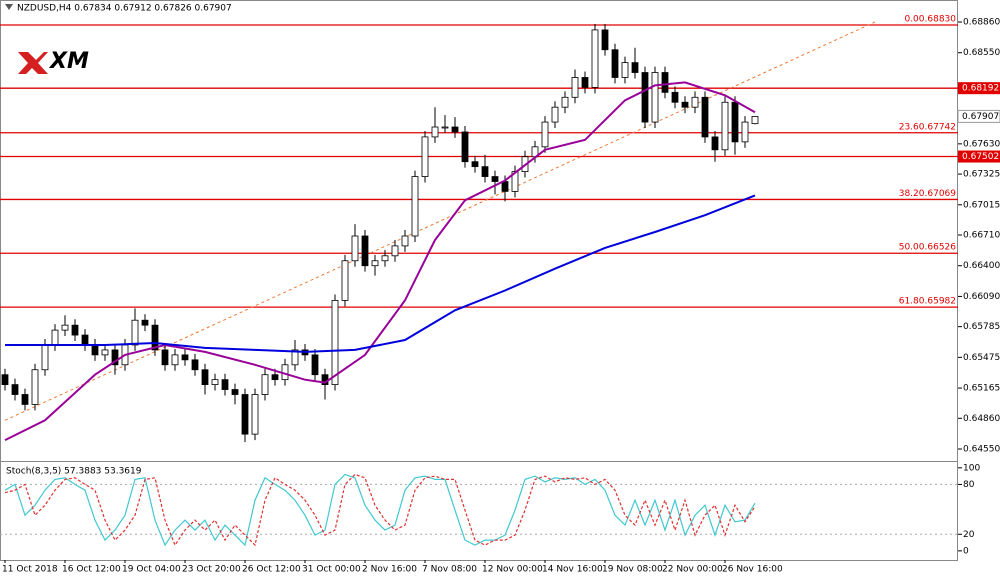  What do you see at coordinates (632, 570) in the screenshot?
I see `x-tick-label: 19 Nov 08:00` at bounding box center [632, 570].